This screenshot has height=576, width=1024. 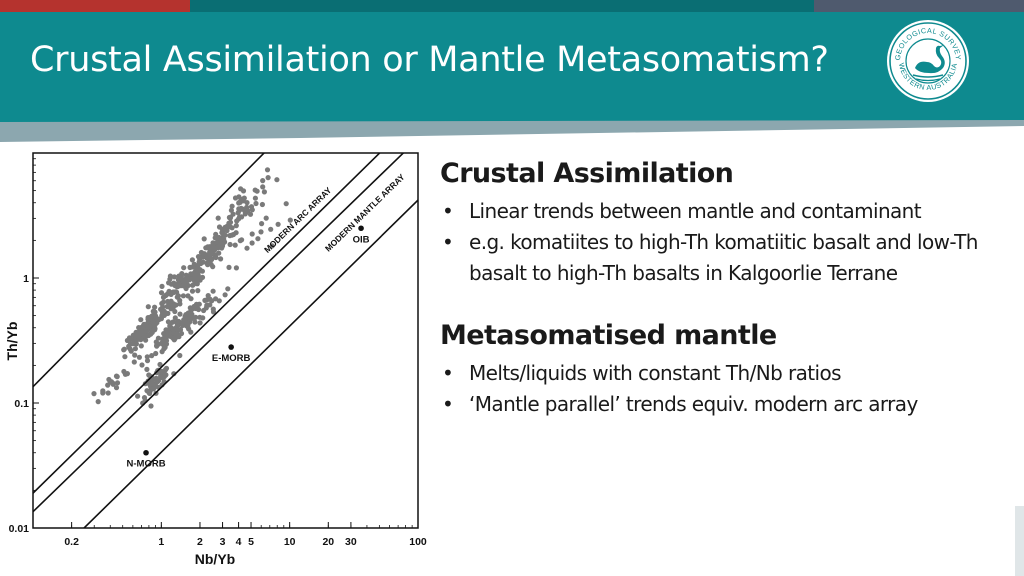 I want to click on reference-point-label: E-MORB, so click(x=231, y=358).